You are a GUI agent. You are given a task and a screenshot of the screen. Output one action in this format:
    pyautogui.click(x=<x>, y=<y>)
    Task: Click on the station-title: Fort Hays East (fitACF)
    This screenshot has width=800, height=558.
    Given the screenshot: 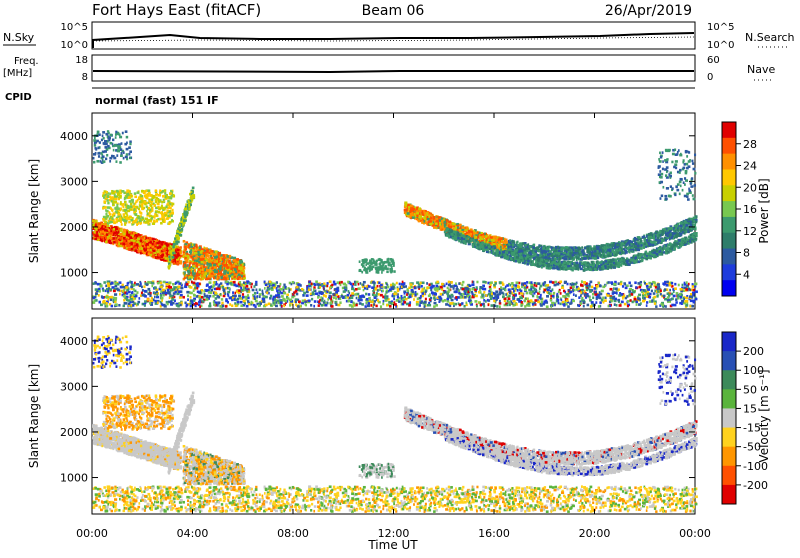 What is the action you would take?
    pyautogui.click(x=176, y=10)
    